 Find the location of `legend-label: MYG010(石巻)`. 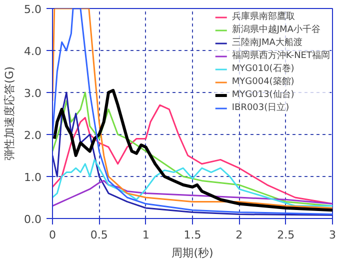

legend-label: MYG010(石巻) is located at coordinates (263, 68).